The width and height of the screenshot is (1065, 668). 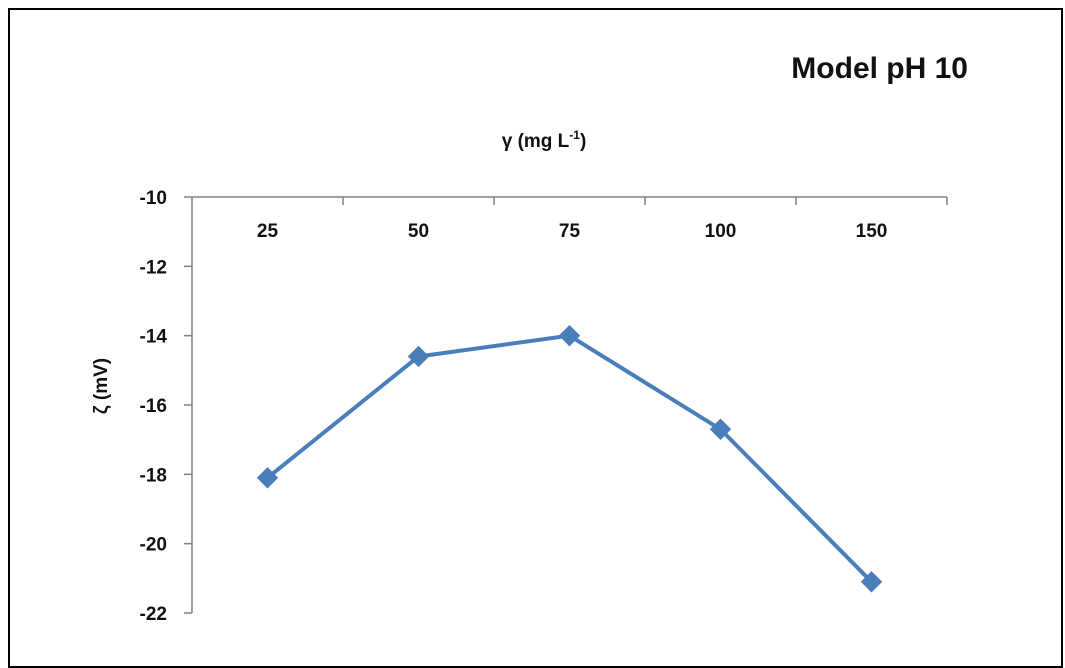 What do you see at coordinates (418, 231) in the screenshot?
I see `x-tick-label: 50` at bounding box center [418, 231].